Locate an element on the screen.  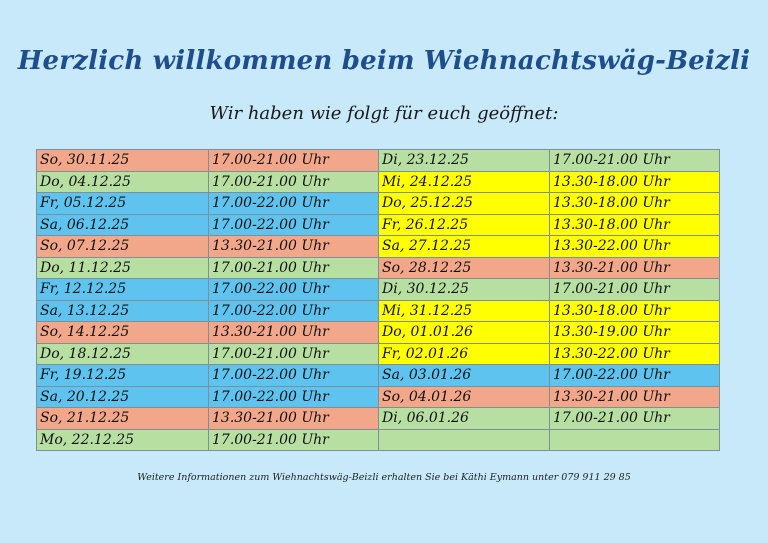
left-day-cell: Do, 11.12.25 is located at coordinates (122, 267).